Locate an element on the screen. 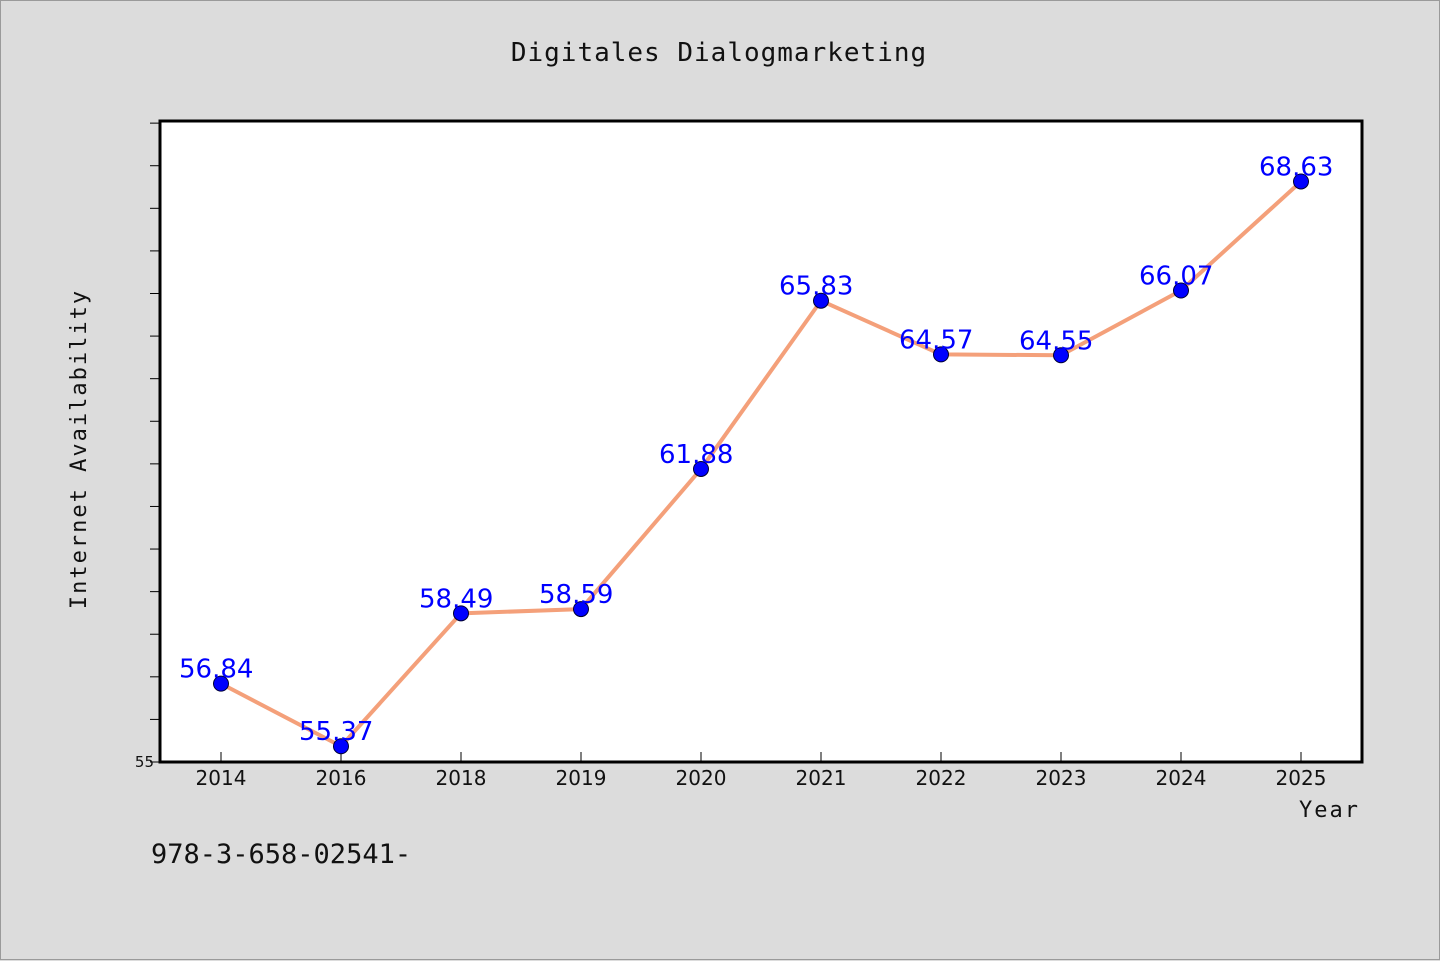  isbn-annotation: 978-3-658-02541- is located at coordinates (281, 854).